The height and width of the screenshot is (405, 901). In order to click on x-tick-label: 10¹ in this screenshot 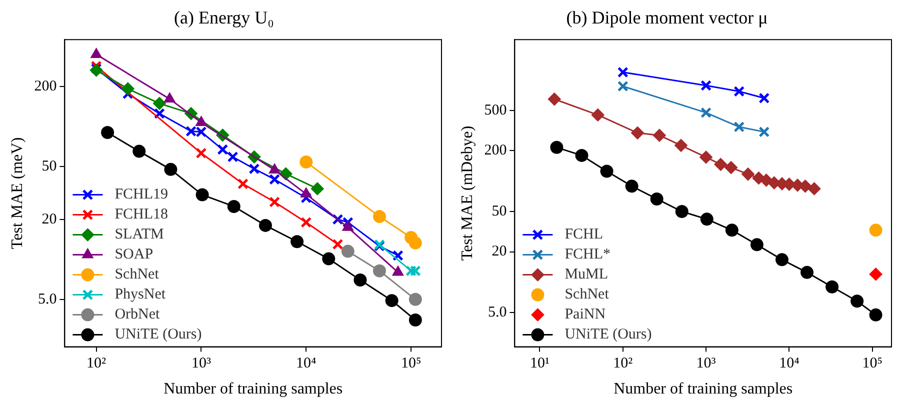, I will do `click(540, 364)`.